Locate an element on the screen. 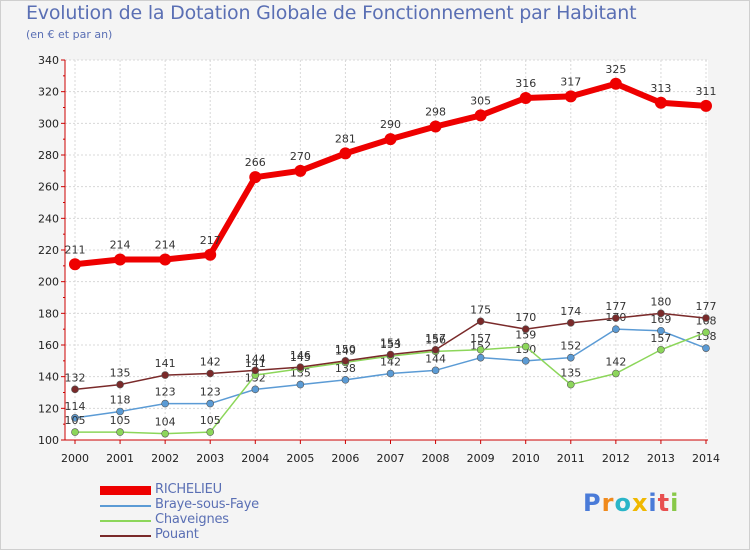 The height and width of the screenshot is (550, 750). data-label: 214 is located at coordinates (165, 245).